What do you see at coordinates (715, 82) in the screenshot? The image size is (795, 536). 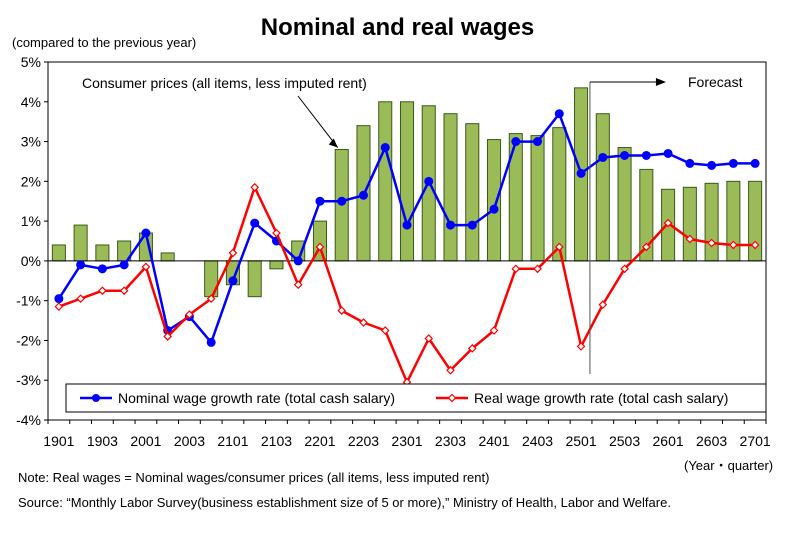 I see `forecast-label: Forecast` at bounding box center [715, 82].